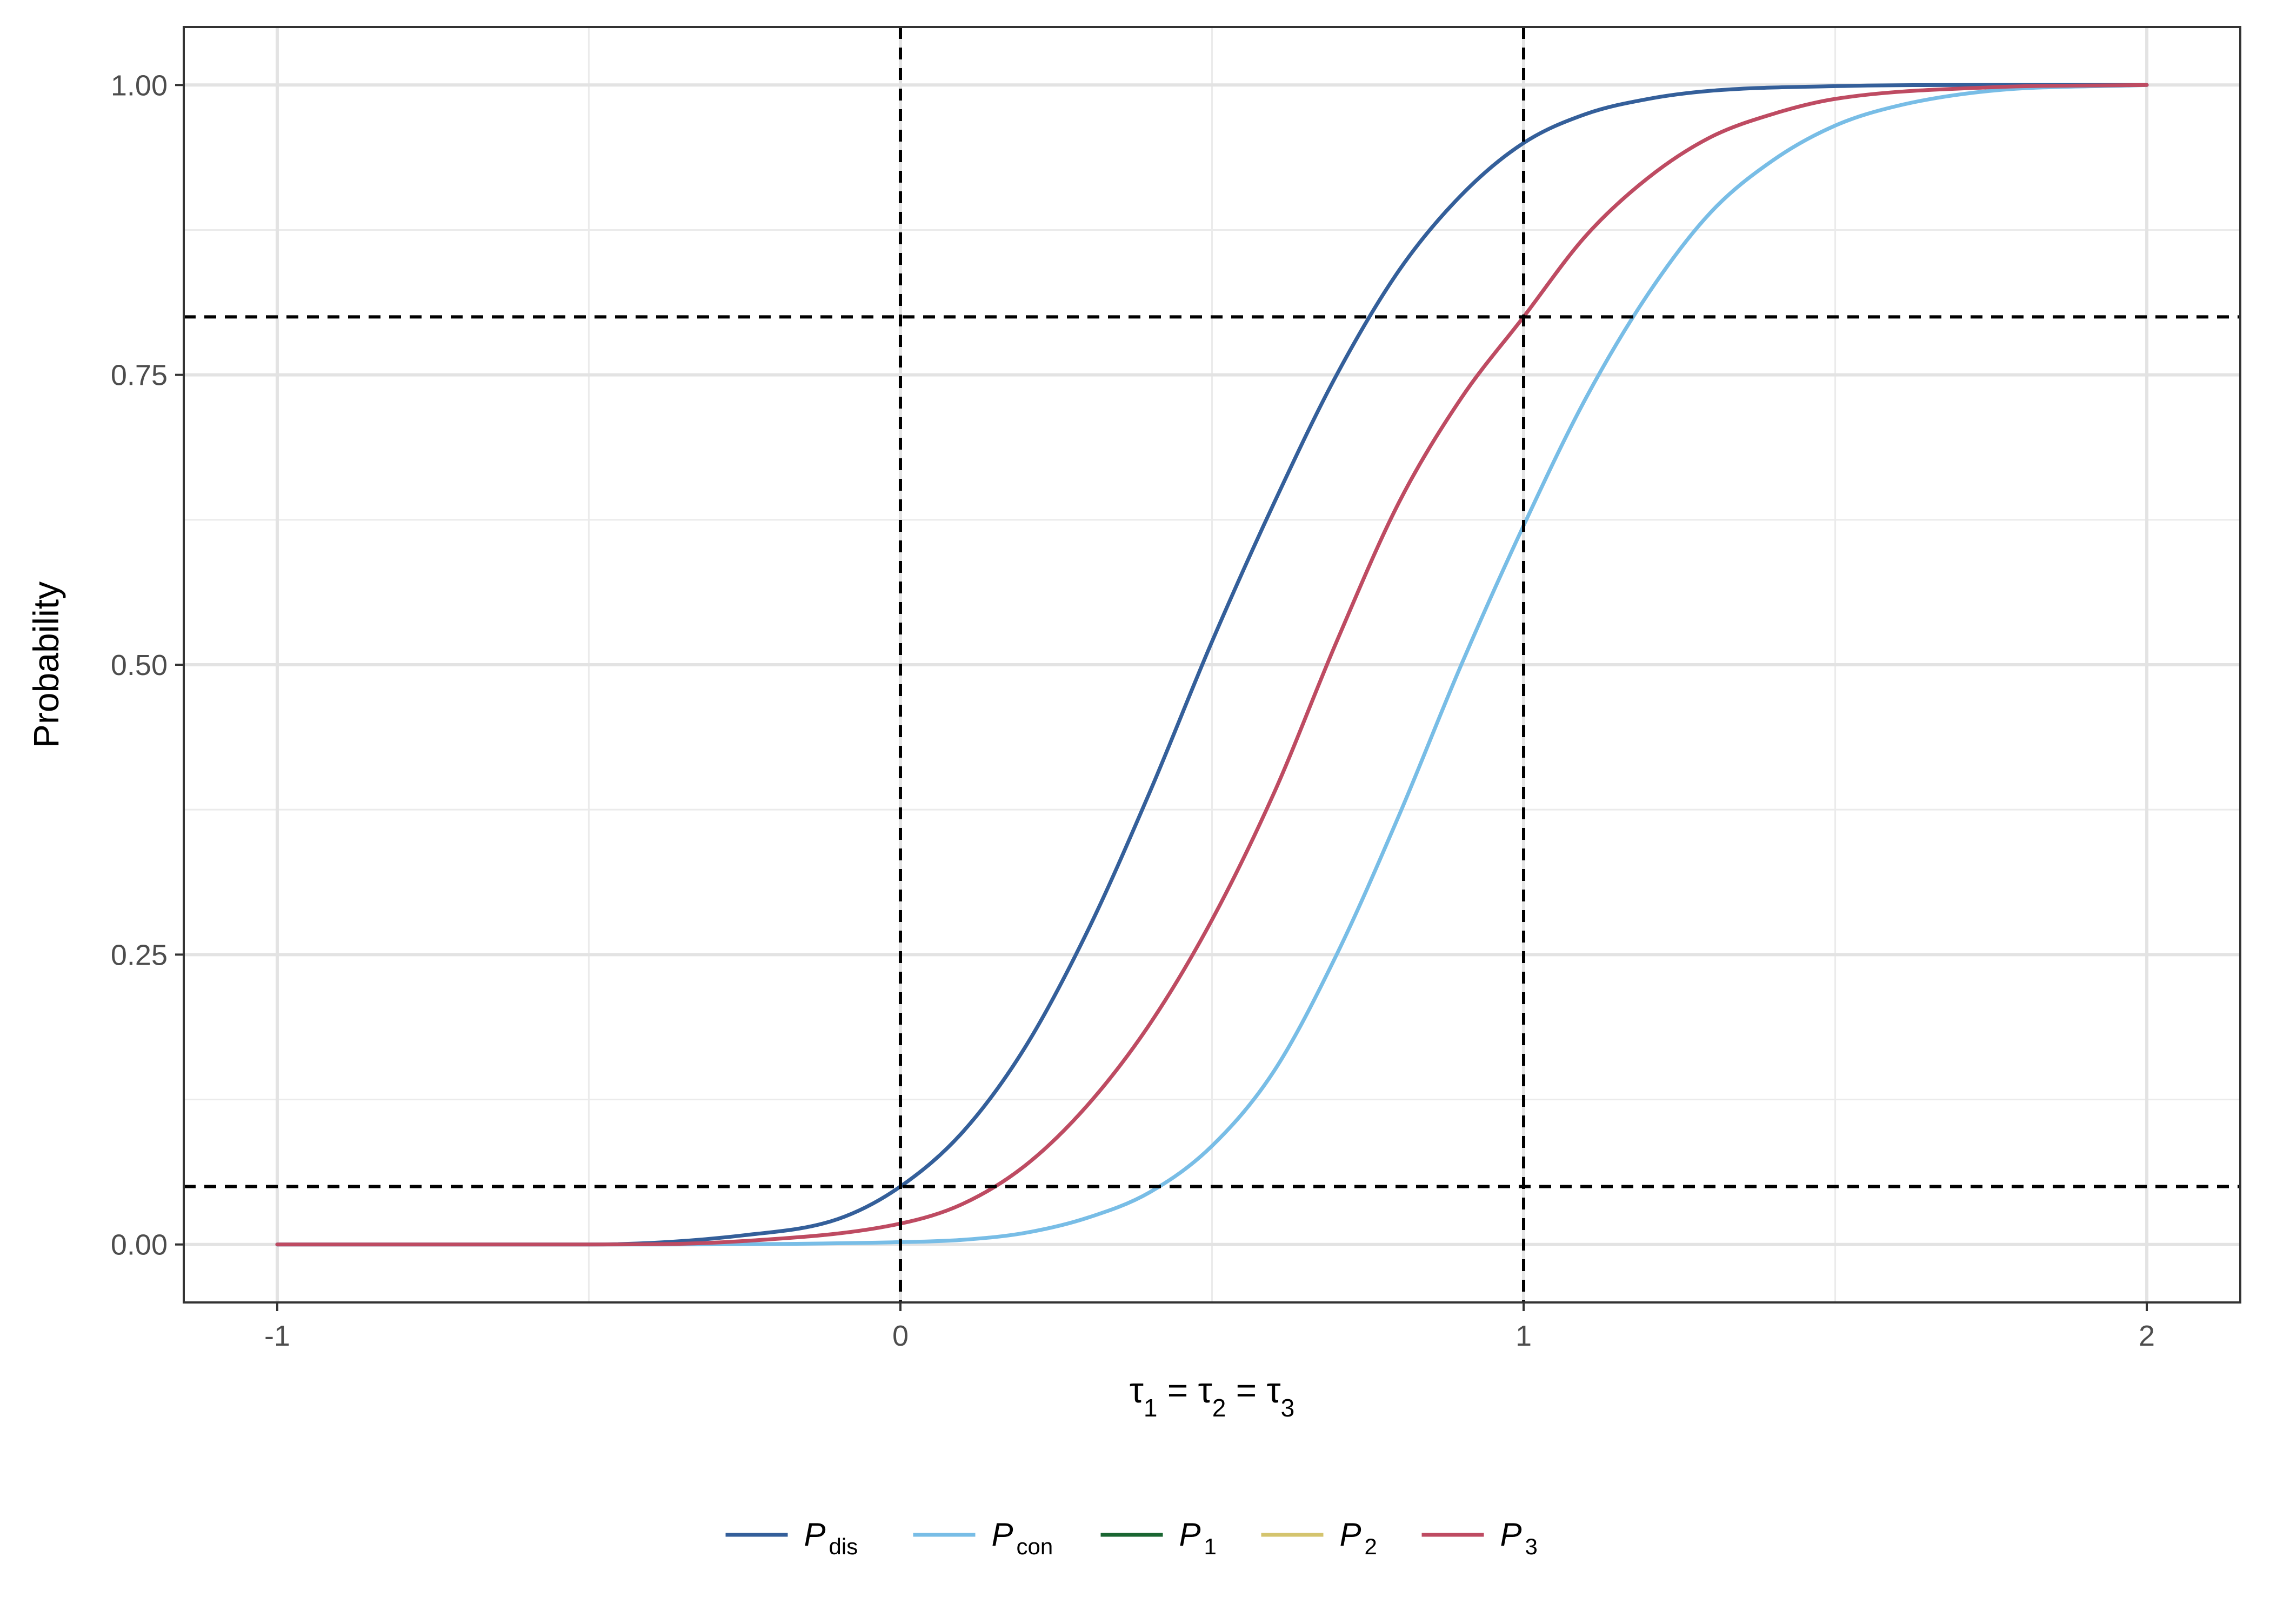 Image resolution: width=2270 pixels, height=1624 pixels. I want to click on x-tick-label: 1, so click(1523, 1336).